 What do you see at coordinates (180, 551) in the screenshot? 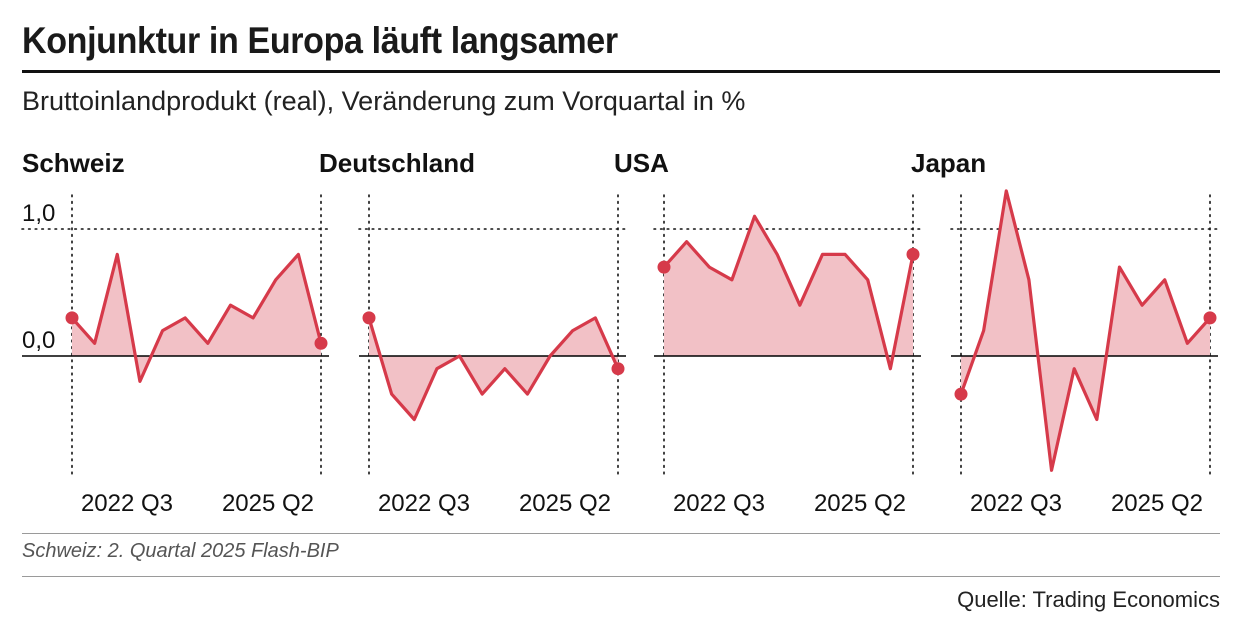
I see `footnote: Schweiz: 2. Quartal 2025 Flash-BIP` at bounding box center [180, 551].